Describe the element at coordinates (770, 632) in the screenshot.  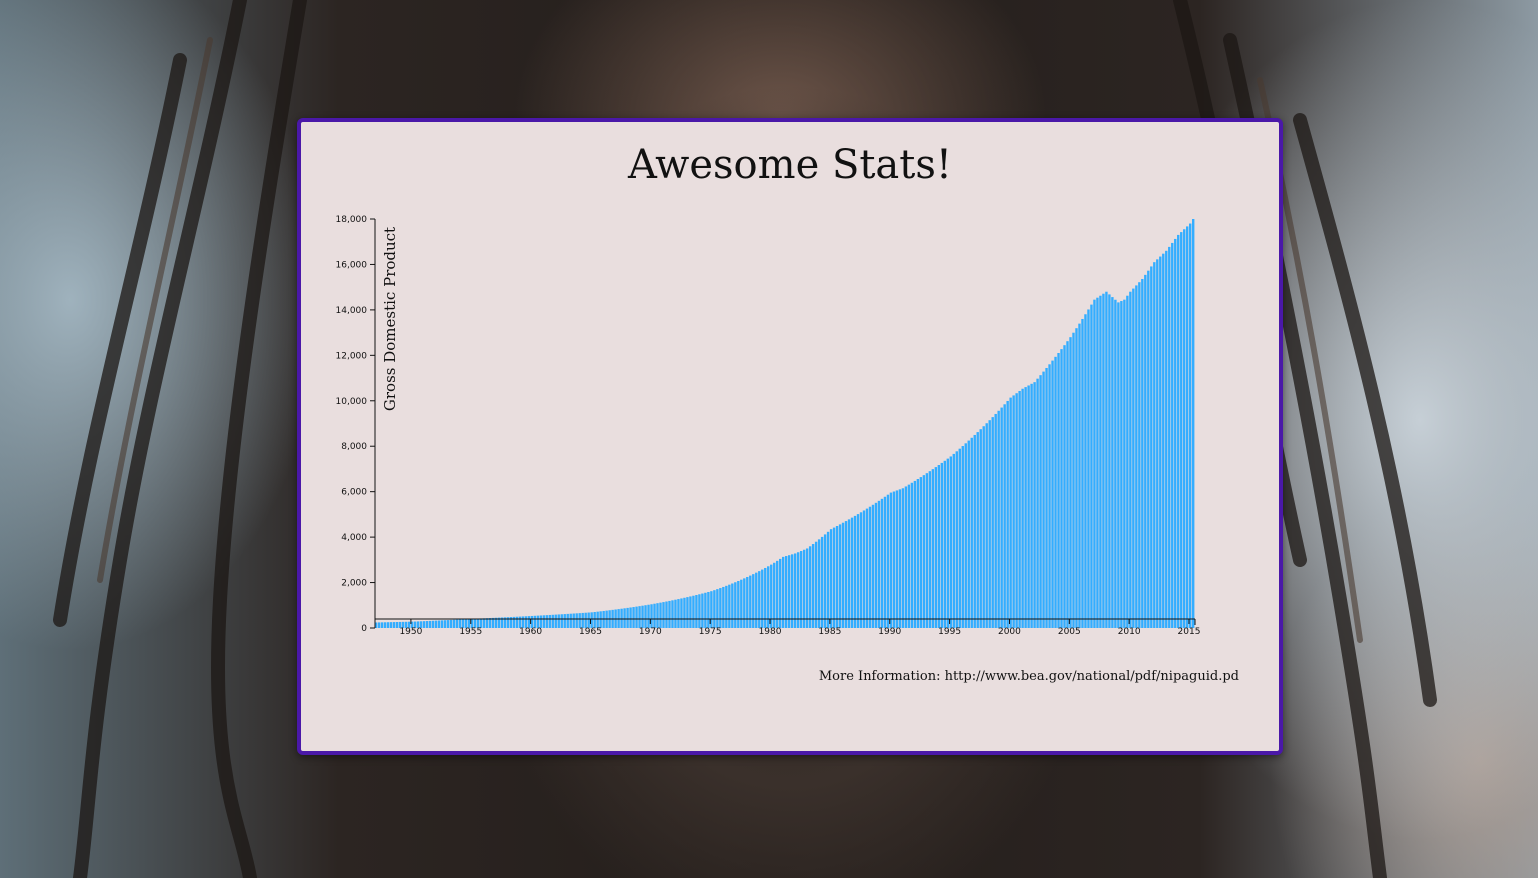
I see `x-tick-label-6: 1980` at that location.